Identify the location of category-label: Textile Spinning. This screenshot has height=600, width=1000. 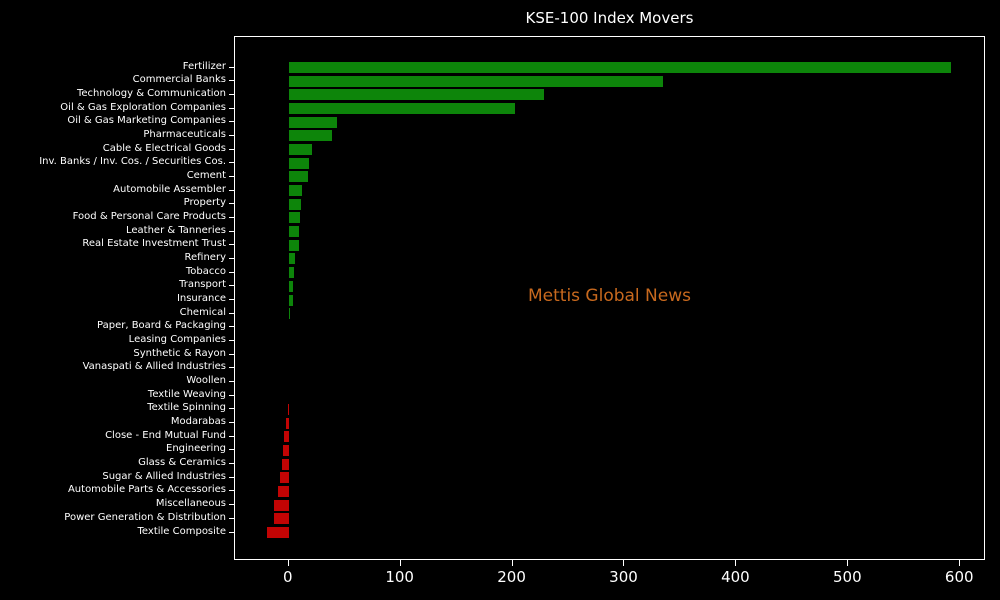
(186, 408).